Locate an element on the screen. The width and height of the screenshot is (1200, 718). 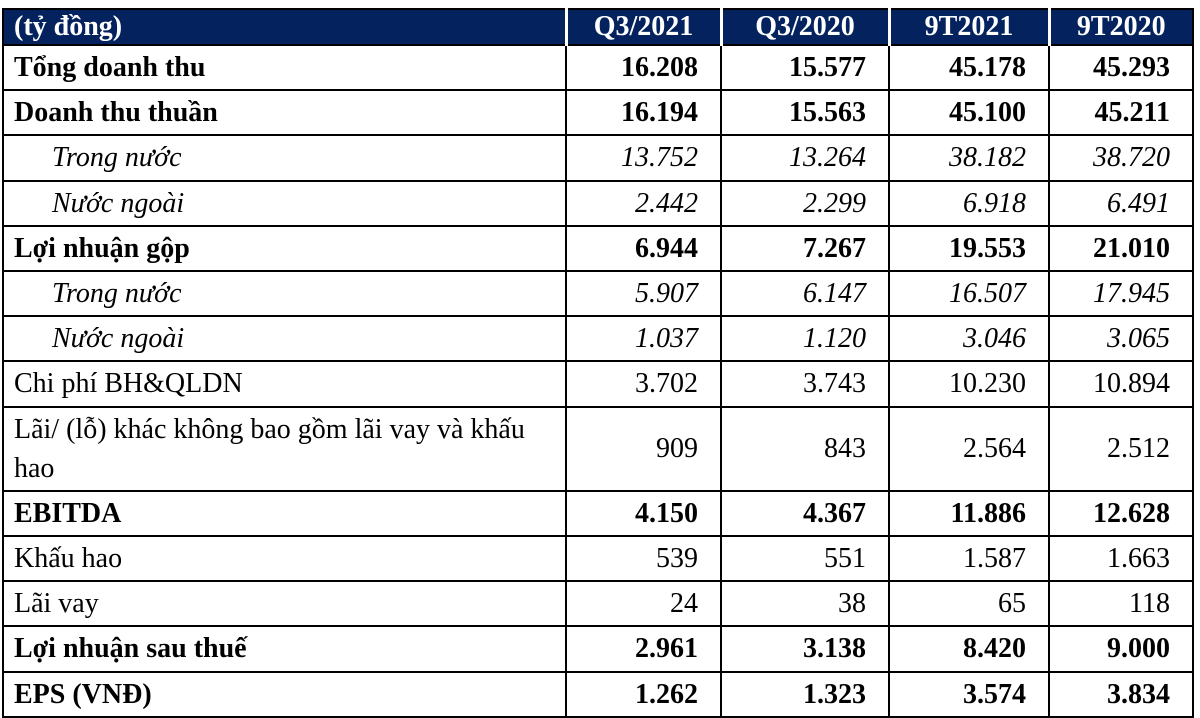
table-row: Trong nước 13.752 13.264 38.182 38.720 is located at coordinates (598, 158).